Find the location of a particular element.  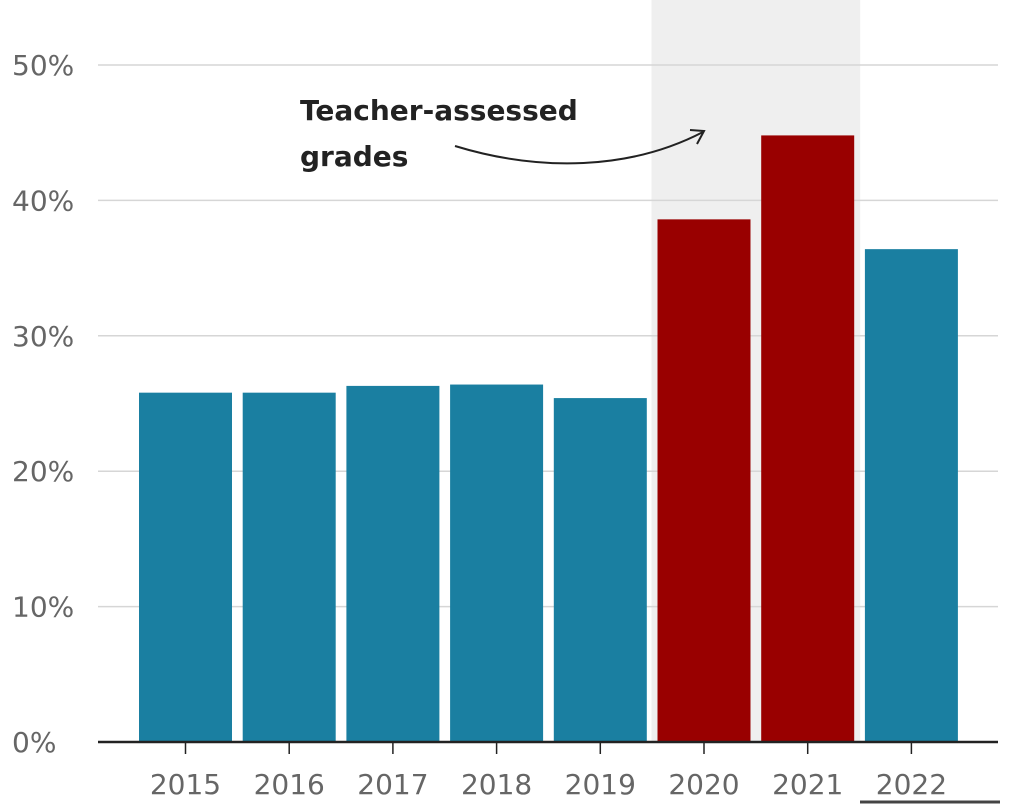

x-tick-label: 2021 is located at coordinates (807, 784).